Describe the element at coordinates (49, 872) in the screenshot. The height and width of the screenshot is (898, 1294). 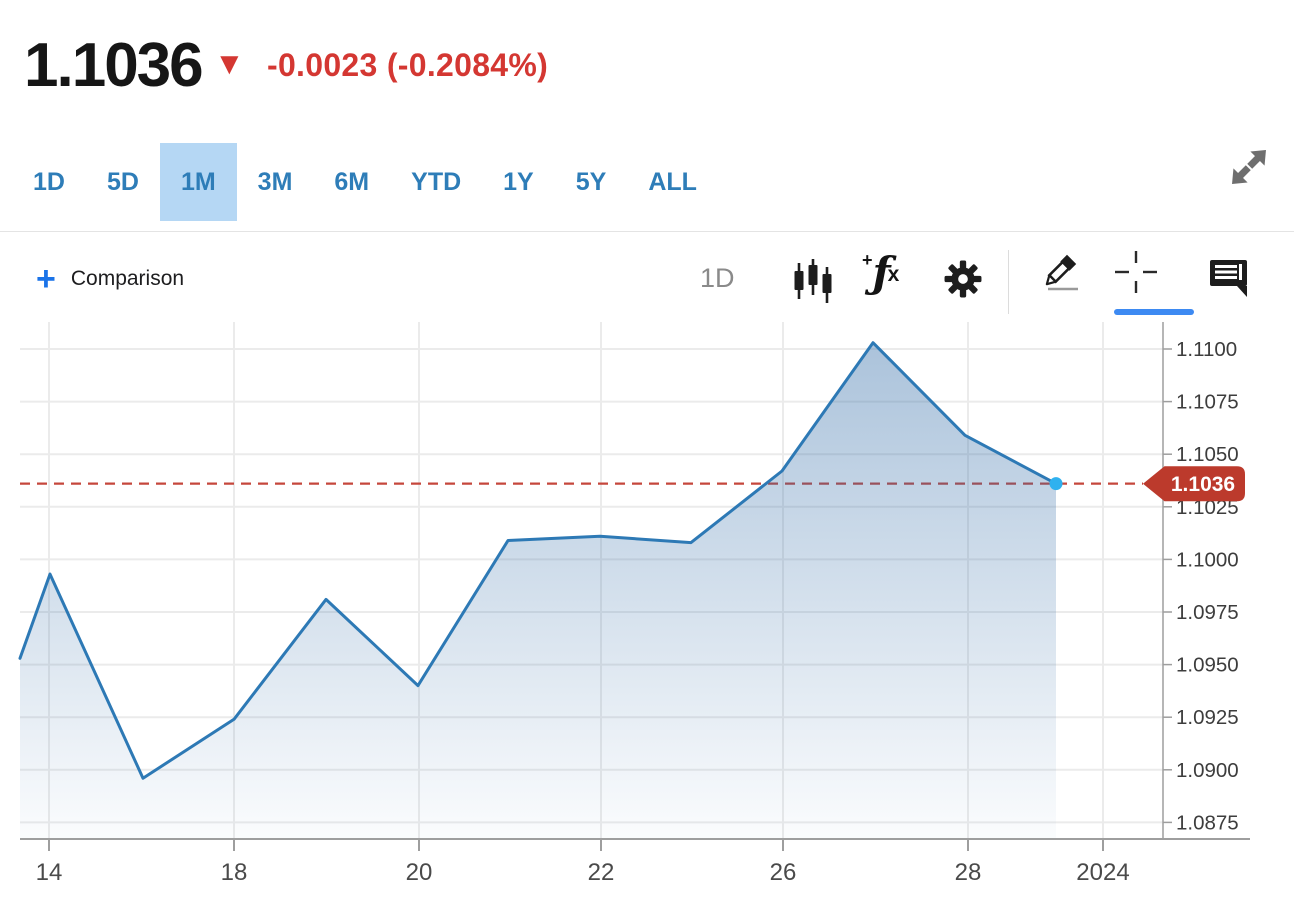
I see `x-axis-label: 14` at that location.